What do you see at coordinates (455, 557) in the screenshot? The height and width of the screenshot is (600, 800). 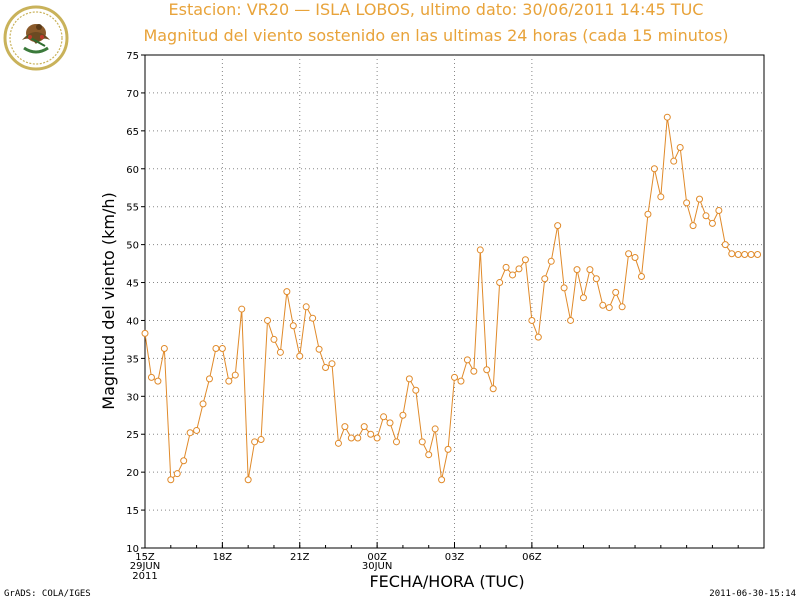 I see `x-tick-label: 03Z` at bounding box center [455, 557].